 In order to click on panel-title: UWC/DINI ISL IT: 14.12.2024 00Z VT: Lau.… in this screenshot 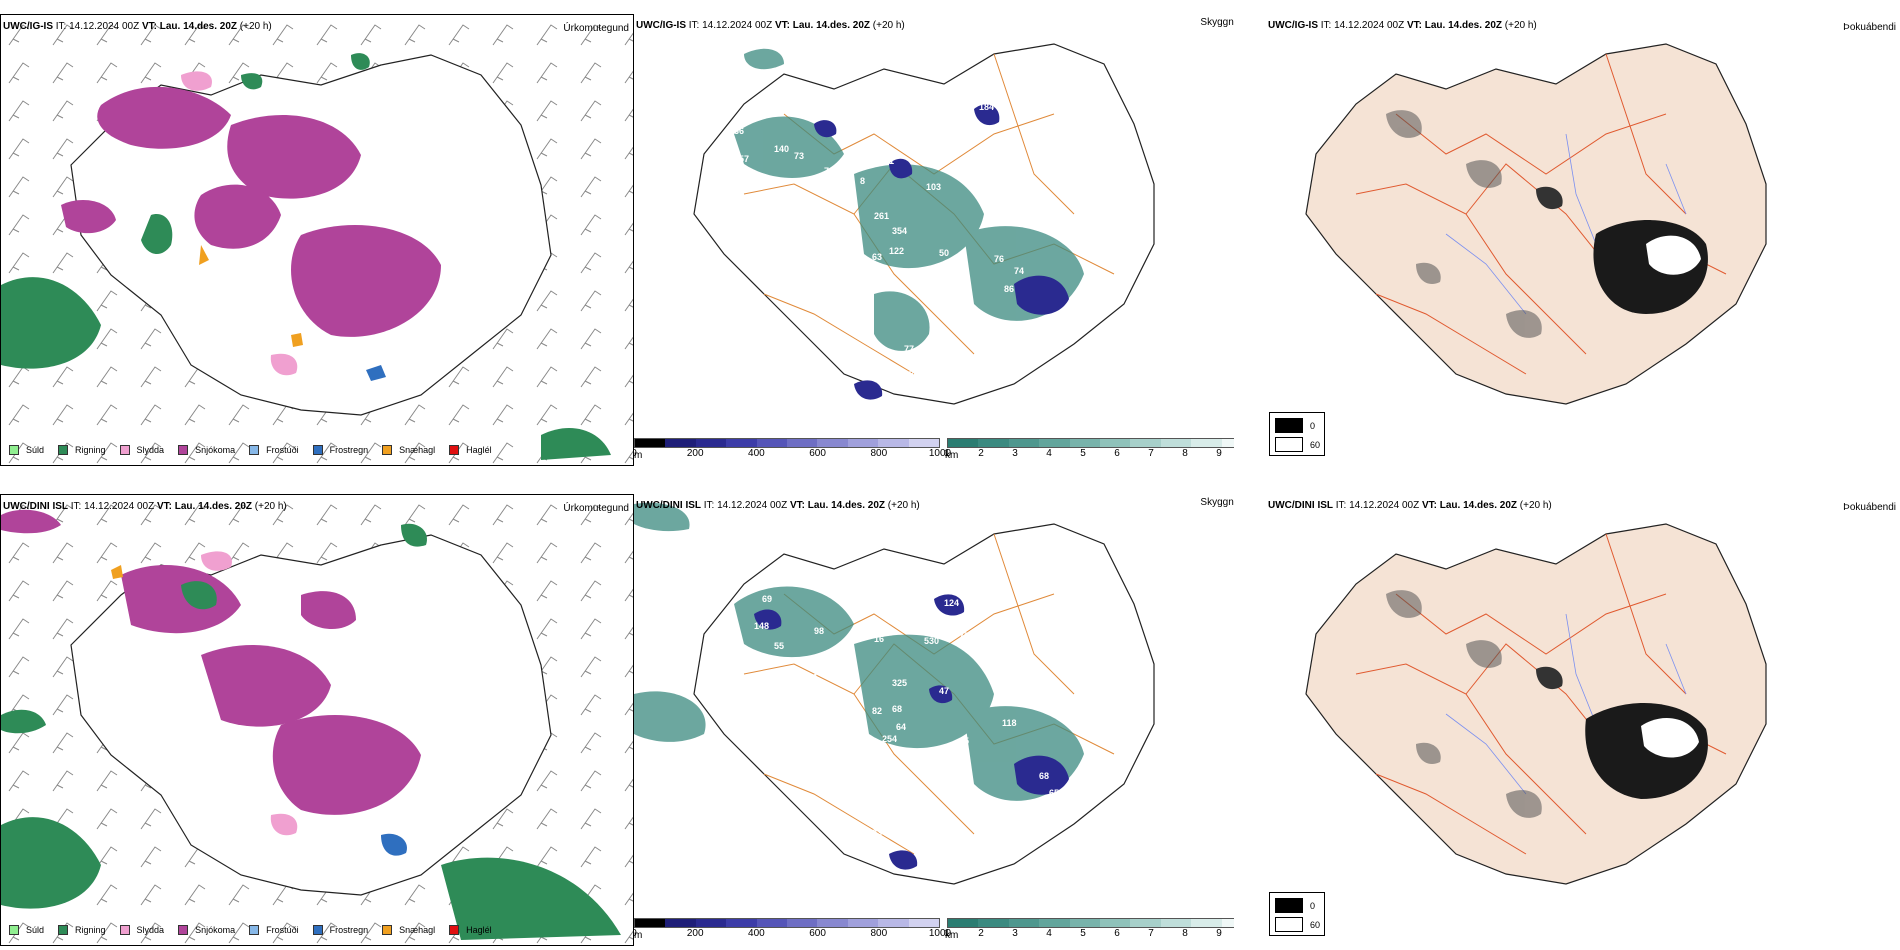, I will do `click(1410, 505)`.